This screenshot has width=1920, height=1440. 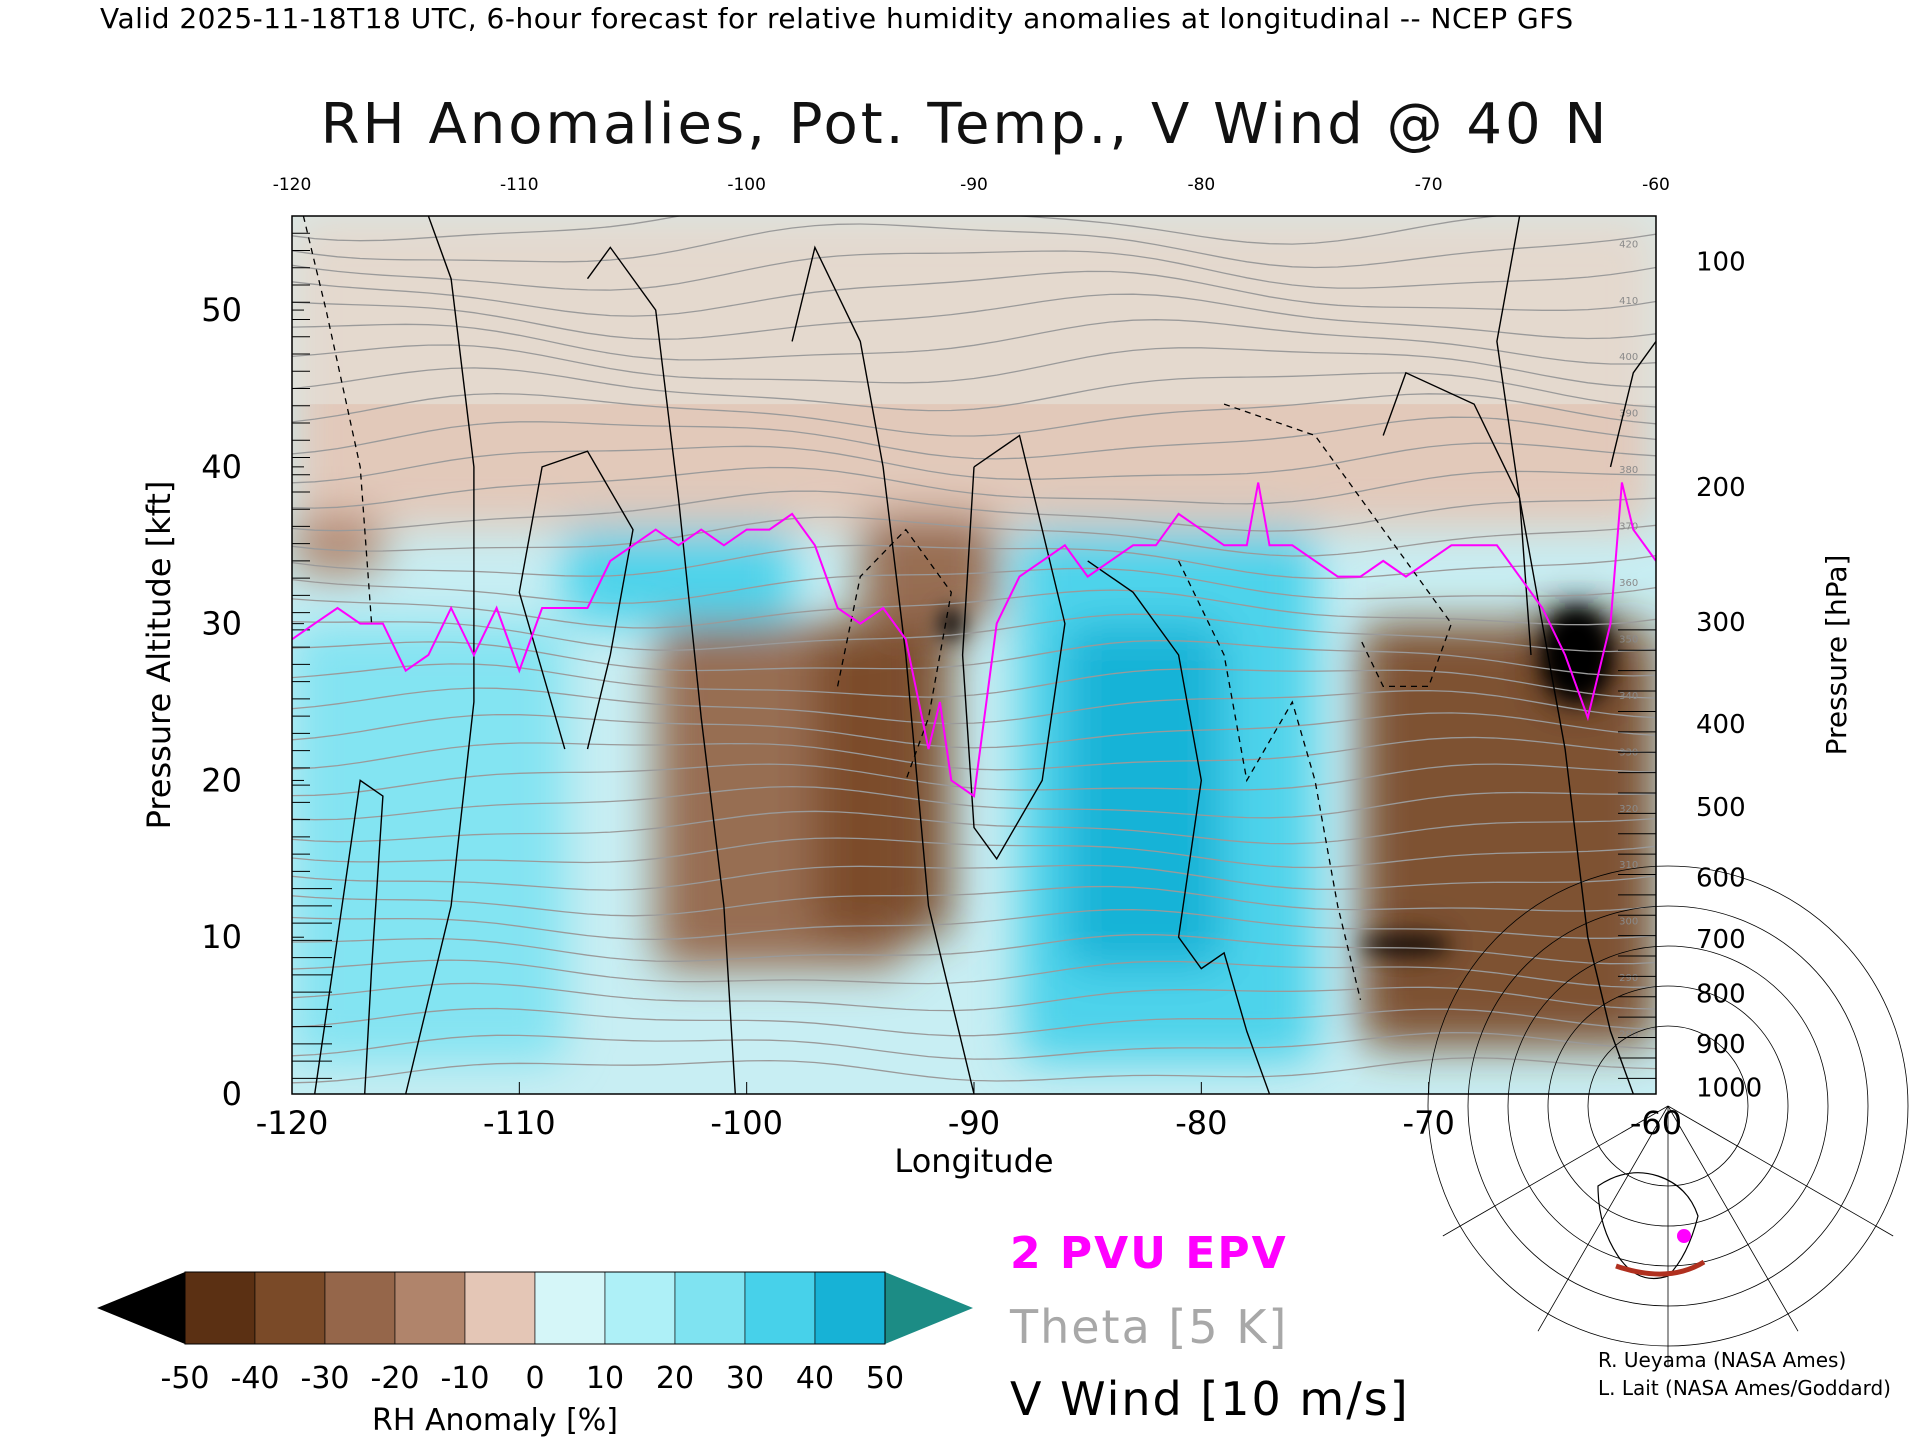 I want to click on legend-vwind: V Wind [10 m/s], so click(x=1210, y=1399).